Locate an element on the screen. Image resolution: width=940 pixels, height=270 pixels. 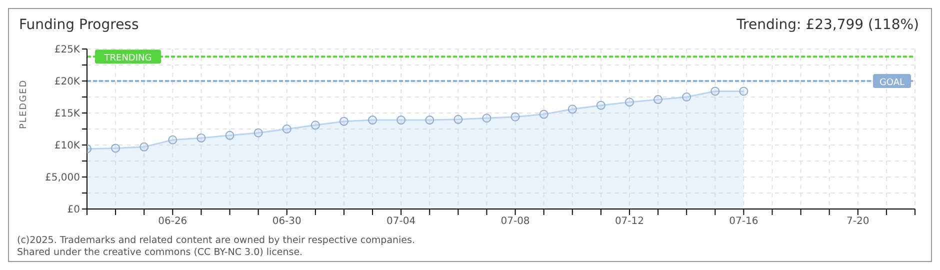
chart-title: Funding Progress is located at coordinates (79, 25).